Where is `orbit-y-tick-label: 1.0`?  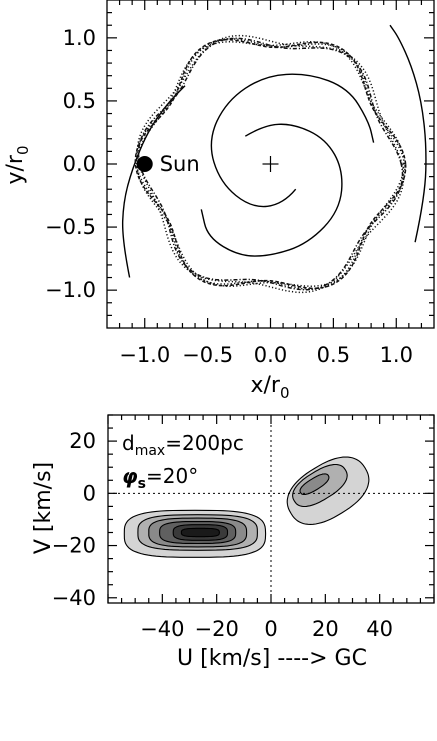 orbit-y-tick-label: 1.0 is located at coordinates (79, 38).